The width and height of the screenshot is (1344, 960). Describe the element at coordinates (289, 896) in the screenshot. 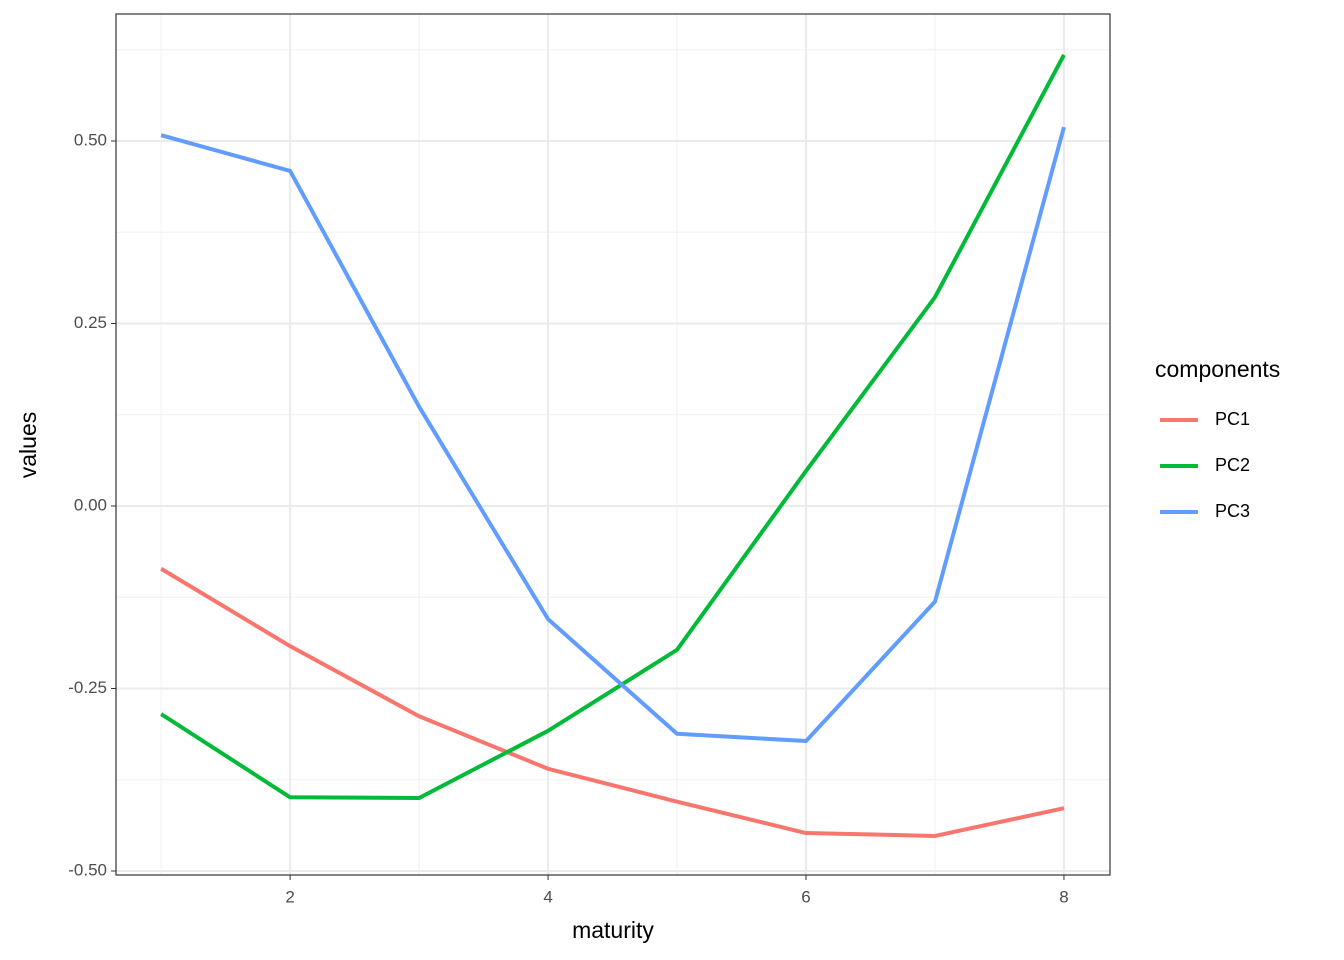

I see `x-tick-label: 2` at that location.